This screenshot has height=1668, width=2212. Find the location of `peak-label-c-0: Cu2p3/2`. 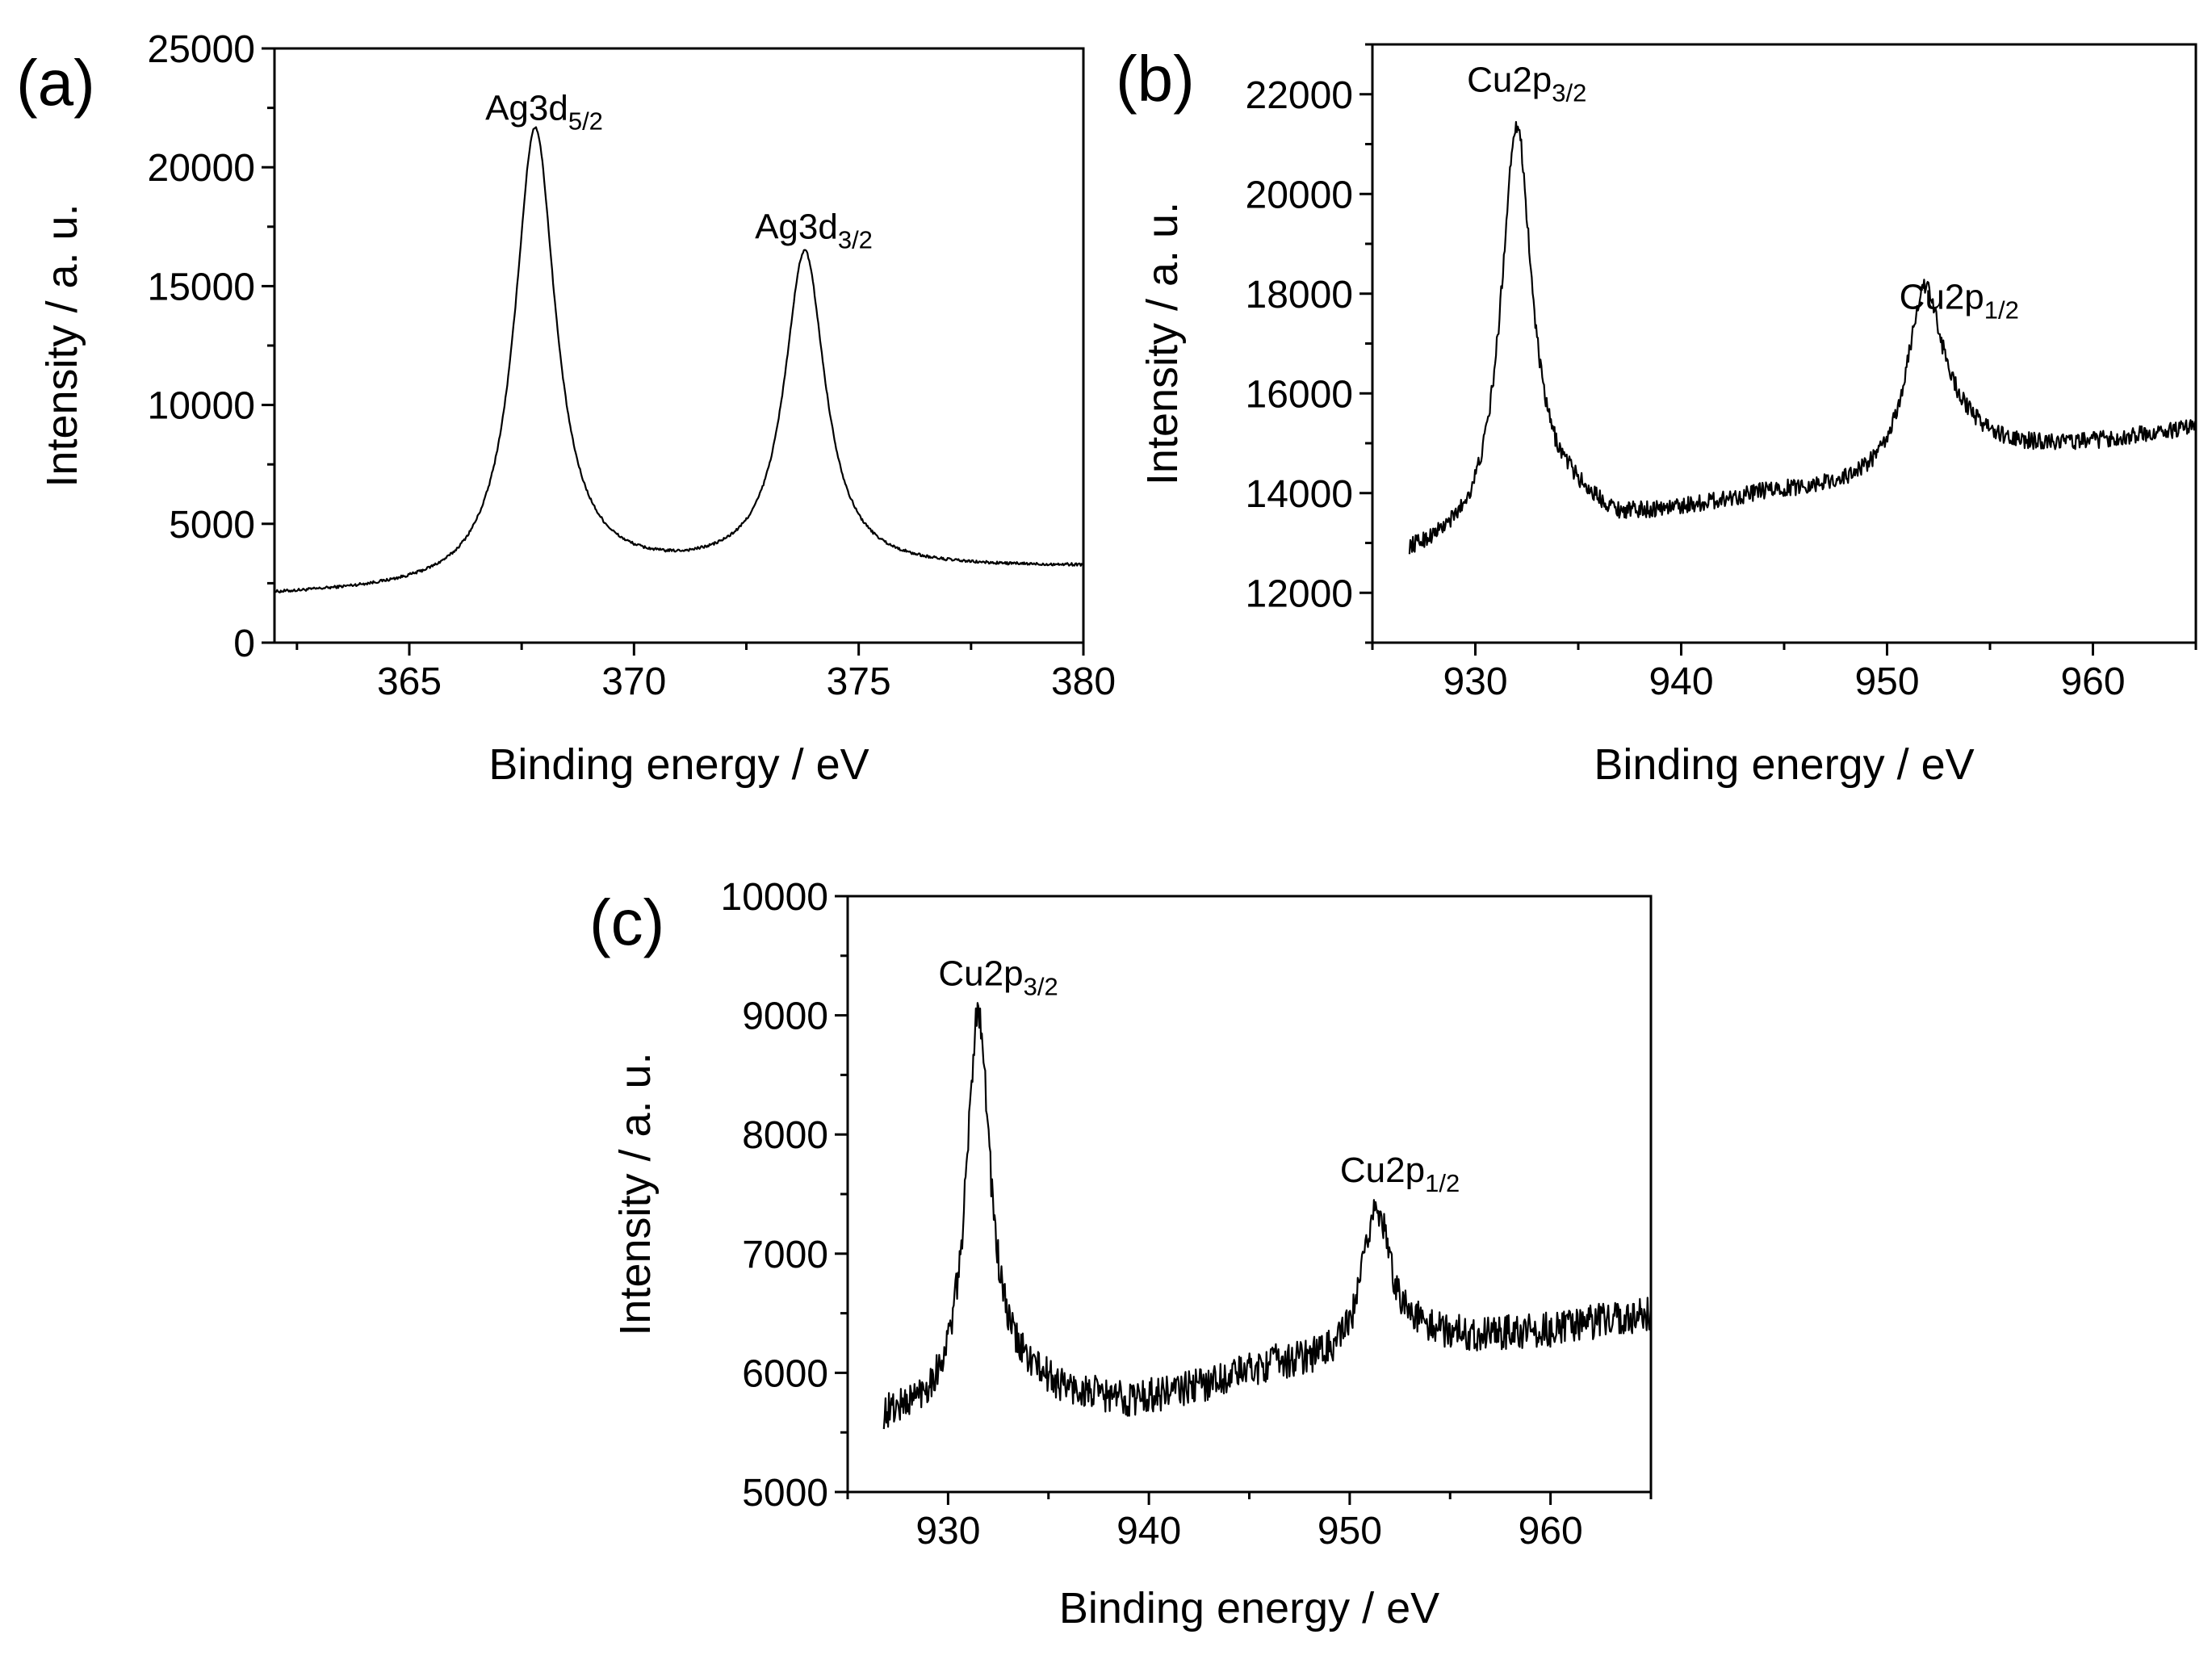

peak-label-c-0: Cu2p3/2 is located at coordinates (998, 978).